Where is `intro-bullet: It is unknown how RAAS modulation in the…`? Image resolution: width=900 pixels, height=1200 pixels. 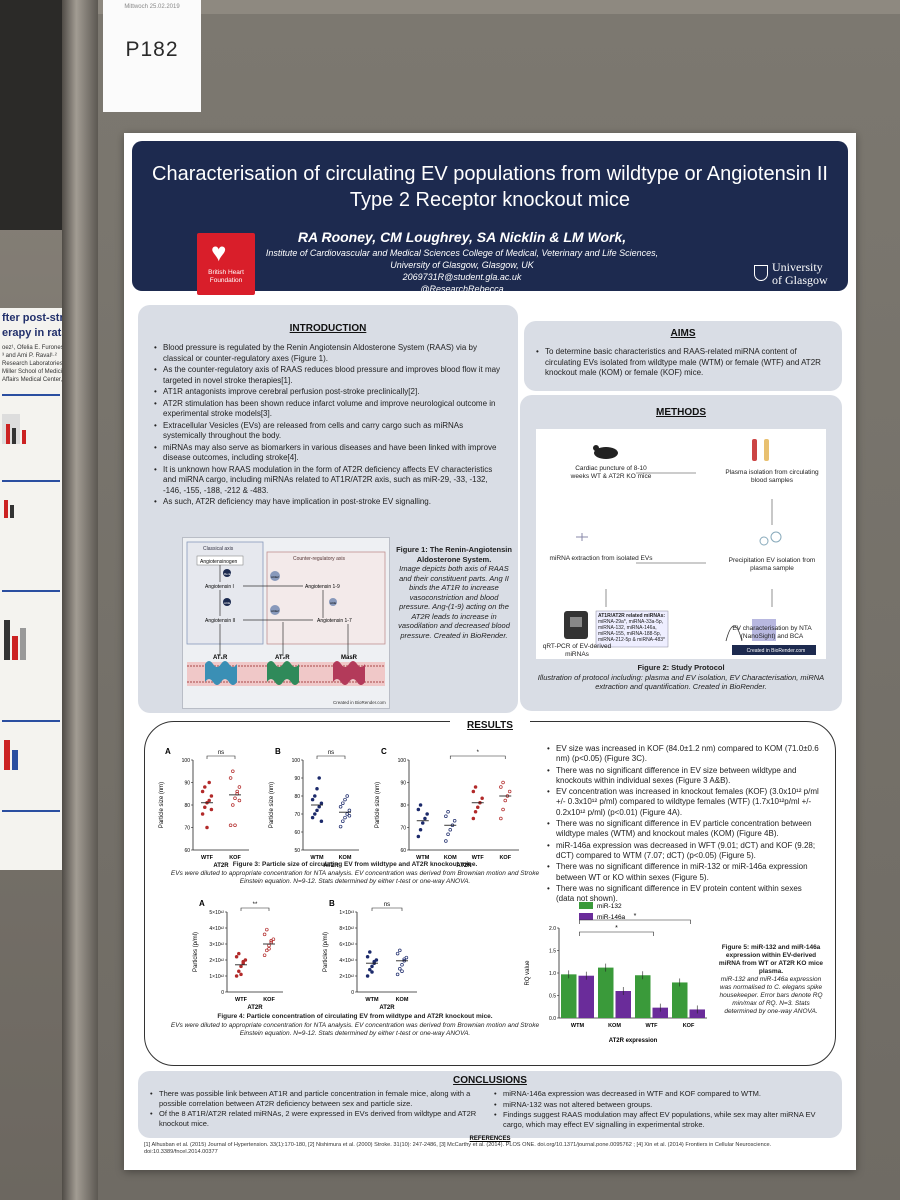
intro-bullet: It is unknown how RAAS modulation in the… is located at coordinates (330, 481).